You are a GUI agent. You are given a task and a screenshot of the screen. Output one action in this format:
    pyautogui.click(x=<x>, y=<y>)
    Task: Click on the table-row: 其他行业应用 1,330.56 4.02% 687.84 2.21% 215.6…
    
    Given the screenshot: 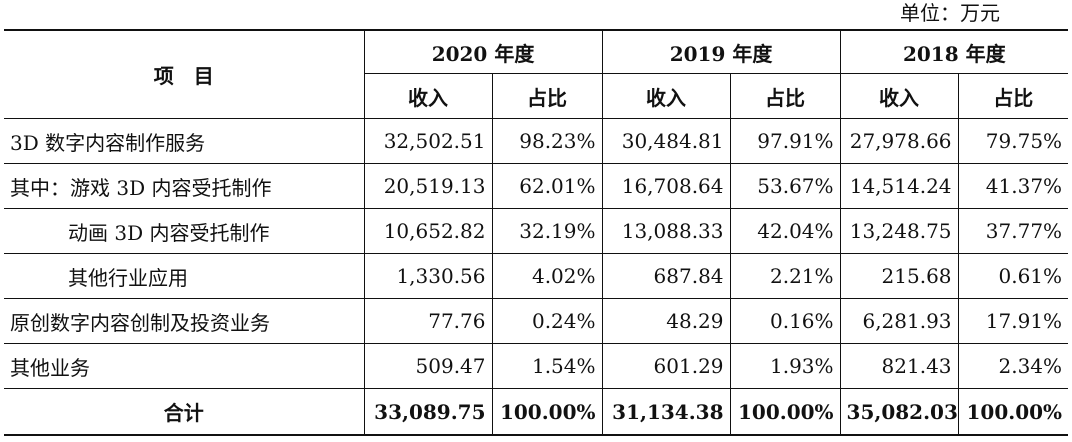 What is the action you would take?
    pyautogui.click(x=536, y=276)
    